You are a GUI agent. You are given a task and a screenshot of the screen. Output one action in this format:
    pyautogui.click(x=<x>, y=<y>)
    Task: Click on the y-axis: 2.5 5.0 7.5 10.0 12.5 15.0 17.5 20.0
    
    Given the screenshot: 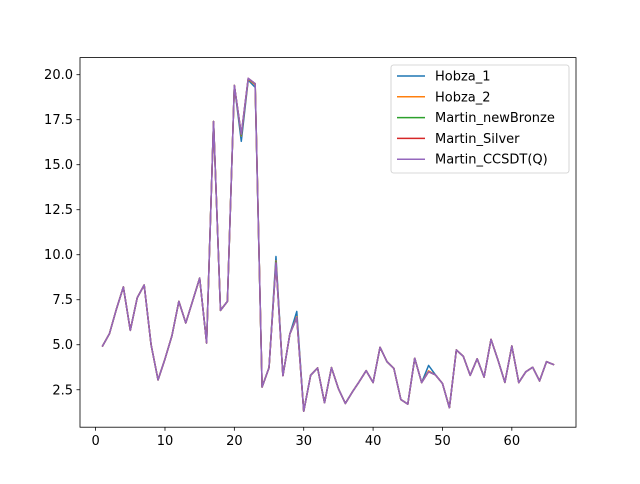 What is the action you would take?
    pyautogui.click(x=62, y=233)
    